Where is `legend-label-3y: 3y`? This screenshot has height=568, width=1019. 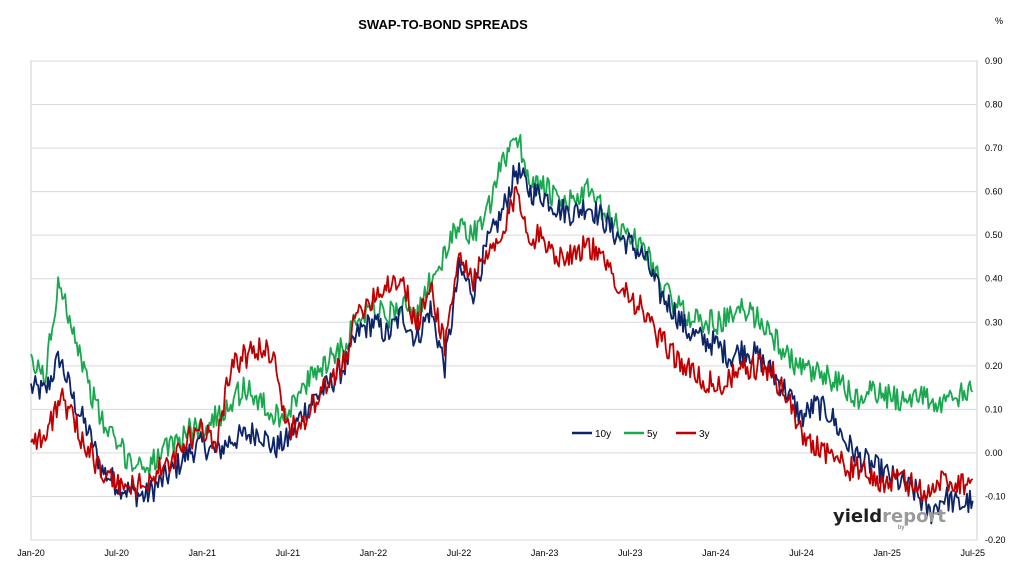 legend-label-3y: 3y is located at coordinates (704, 434).